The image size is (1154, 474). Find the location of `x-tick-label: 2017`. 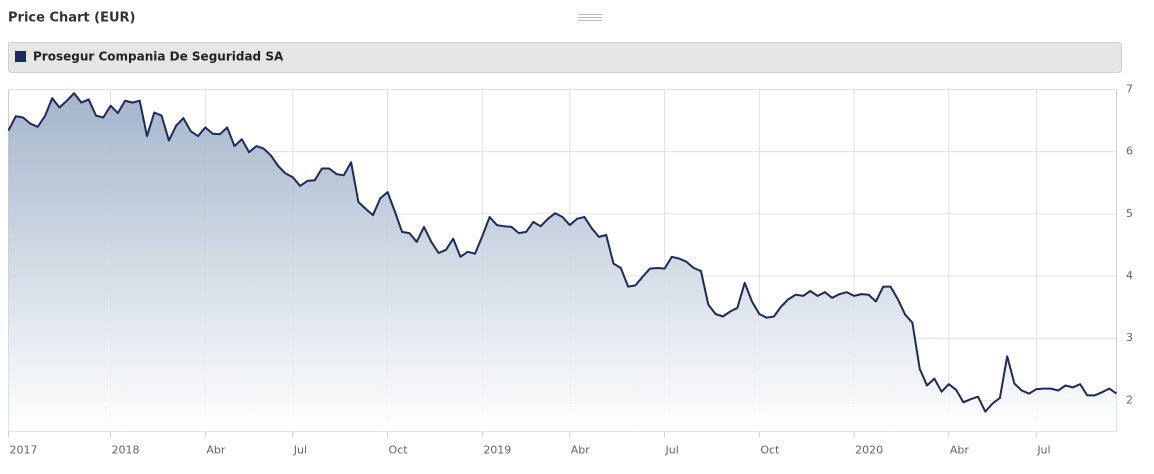

x-tick-label: 2017 is located at coordinates (24, 450).